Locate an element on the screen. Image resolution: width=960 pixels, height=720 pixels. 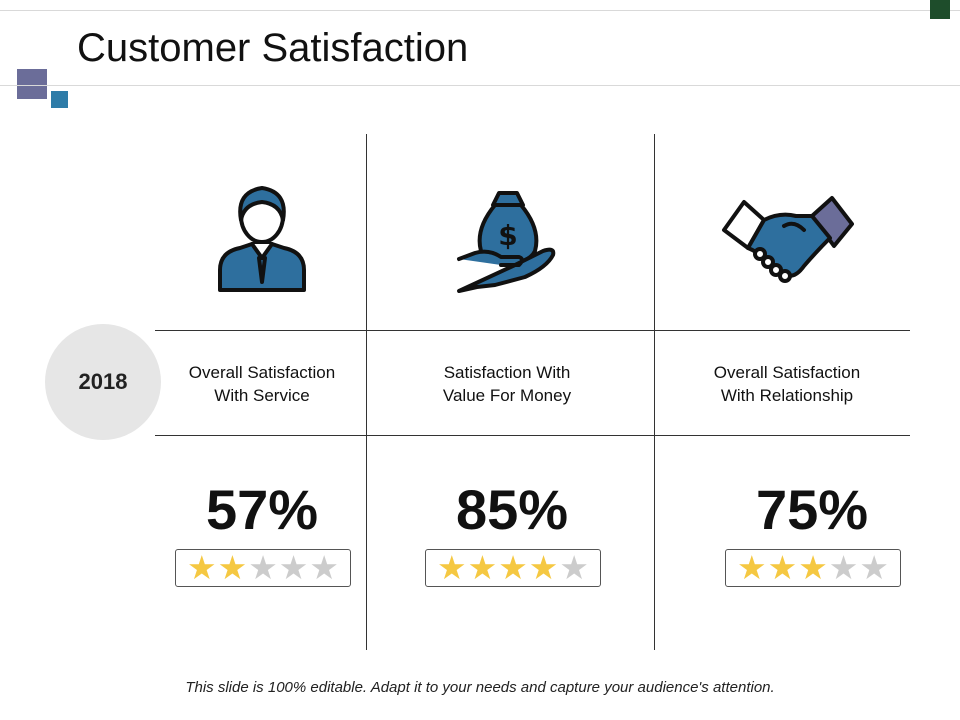
page-title: Customer Satisfaction is located at coordinates (273, 48).